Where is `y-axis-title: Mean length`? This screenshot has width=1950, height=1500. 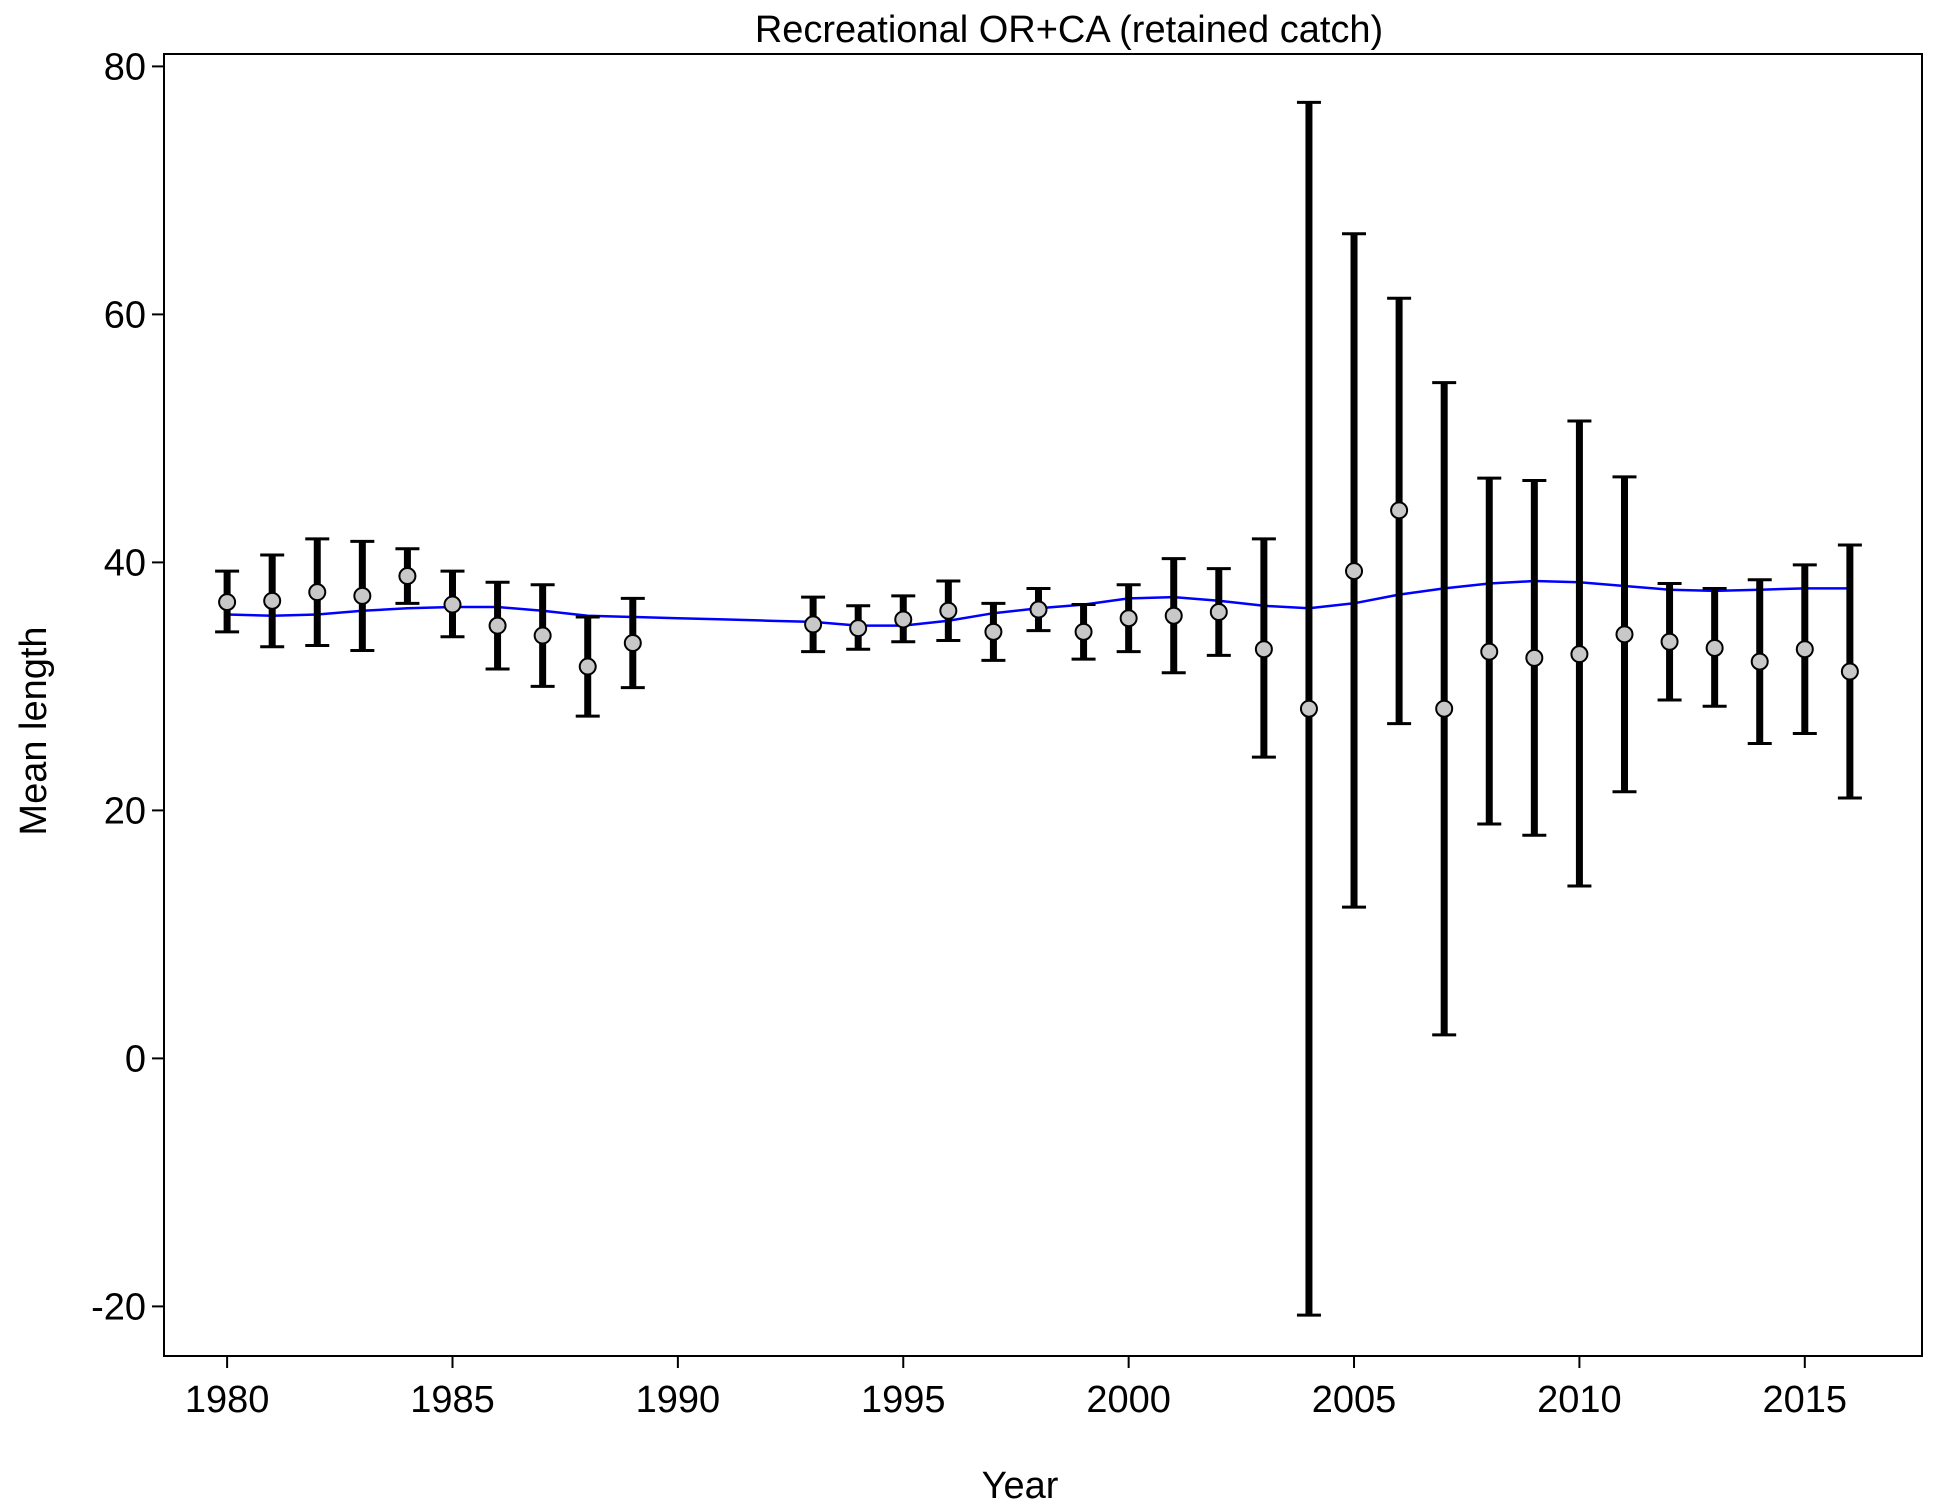 y-axis-title: Mean length is located at coordinates (34, 730).